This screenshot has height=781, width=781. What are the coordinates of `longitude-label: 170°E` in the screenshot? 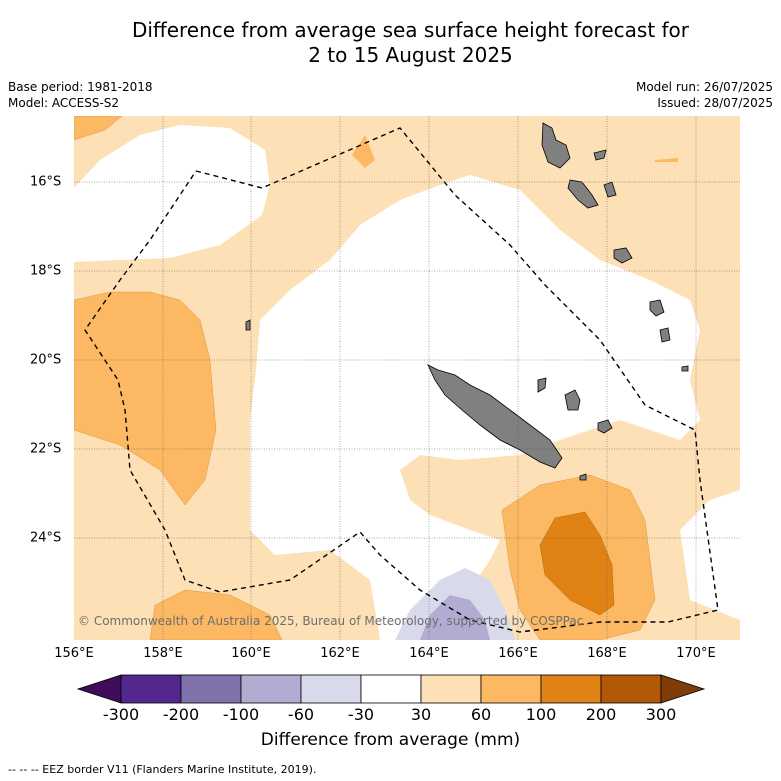 It's located at (696, 653).